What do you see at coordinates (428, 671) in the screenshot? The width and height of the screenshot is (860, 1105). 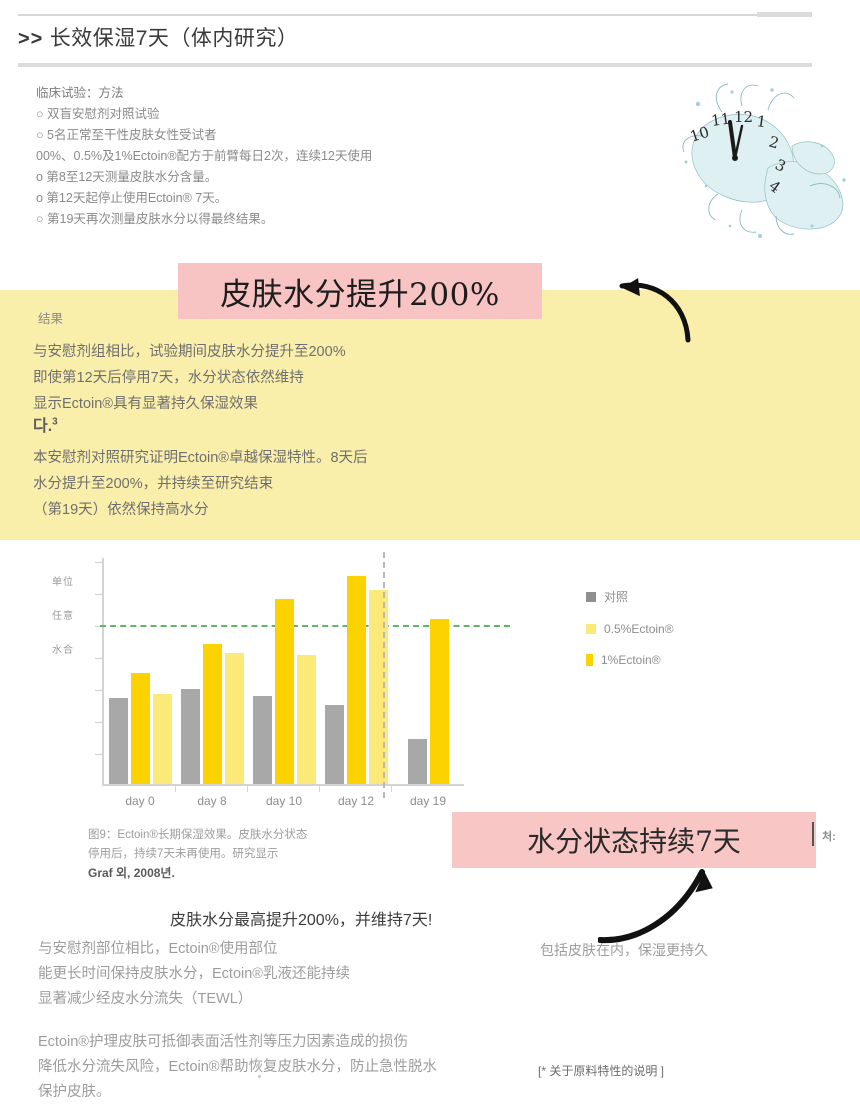 I see `bar-group-day19` at bounding box center [428, 671].